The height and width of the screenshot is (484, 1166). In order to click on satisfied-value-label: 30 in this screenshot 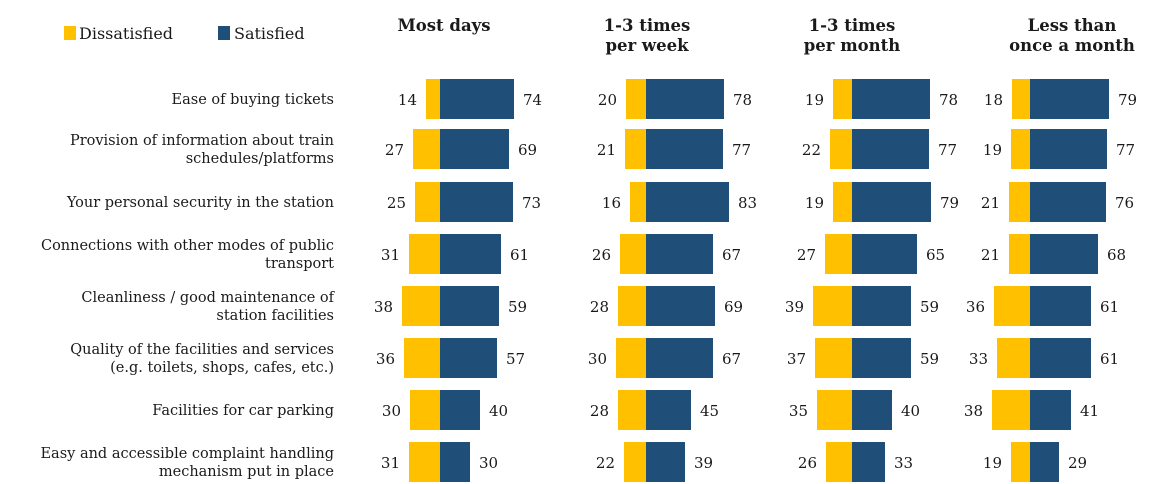, I will do `click(488, 463)`.